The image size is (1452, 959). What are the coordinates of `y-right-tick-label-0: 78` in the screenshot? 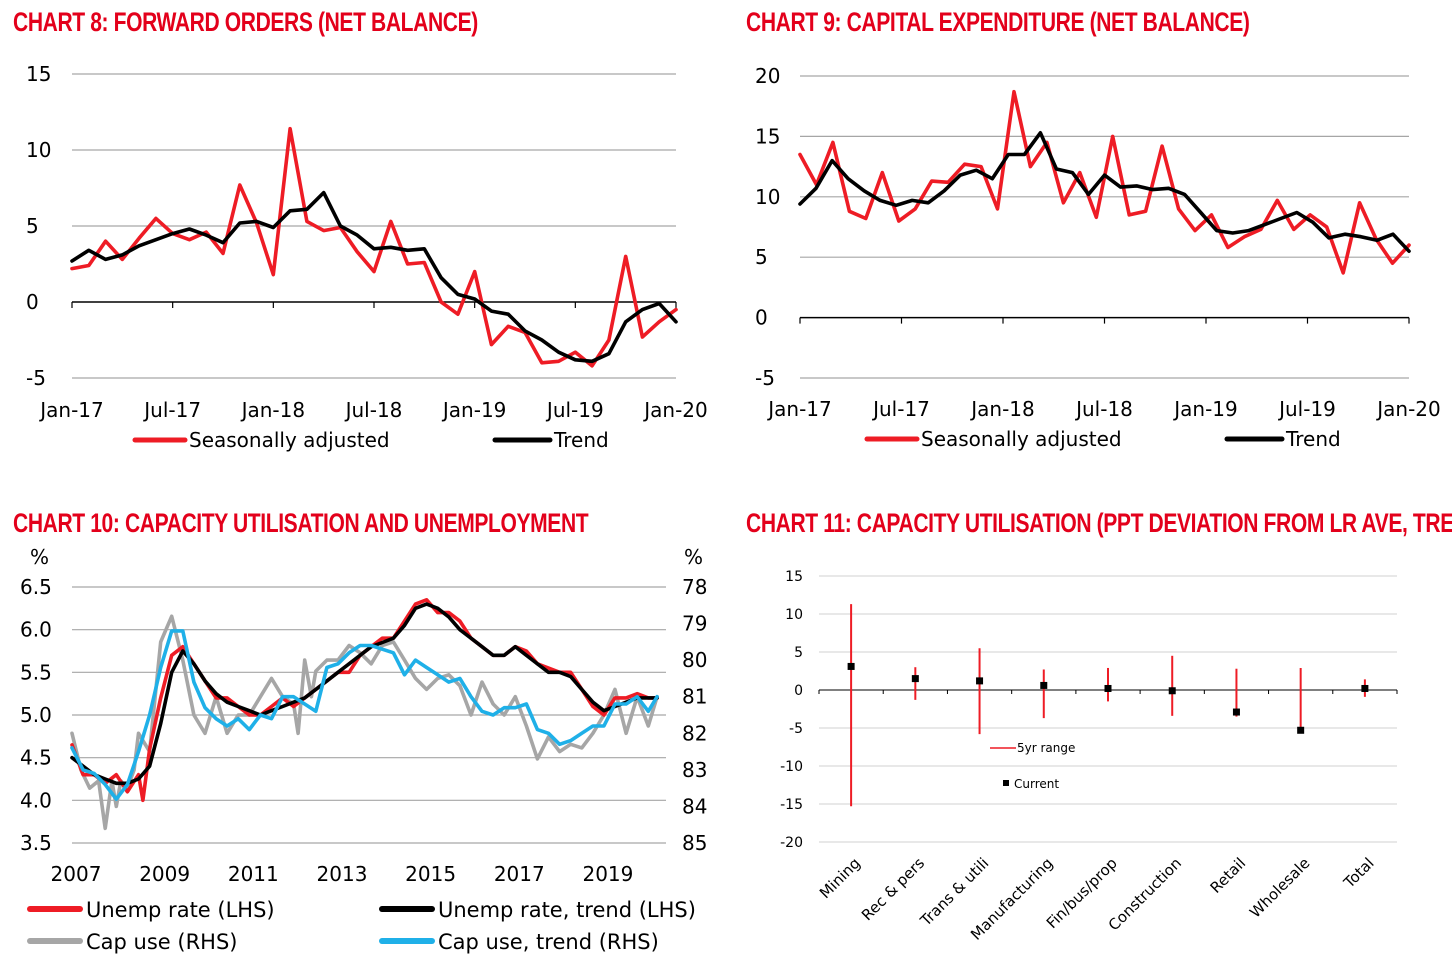 It's located at (694, 587).